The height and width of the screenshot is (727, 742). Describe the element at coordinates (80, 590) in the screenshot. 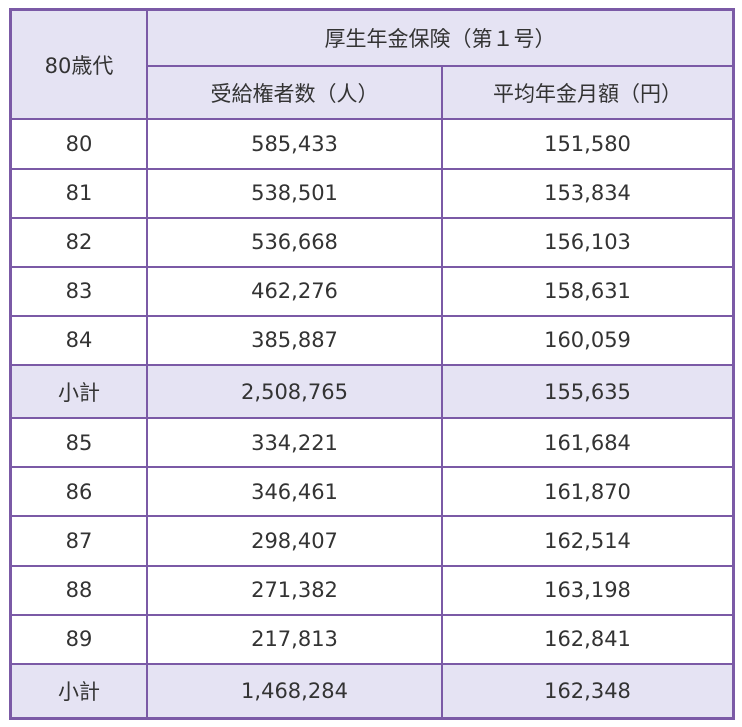

I see `cell-age: 88` at that location.